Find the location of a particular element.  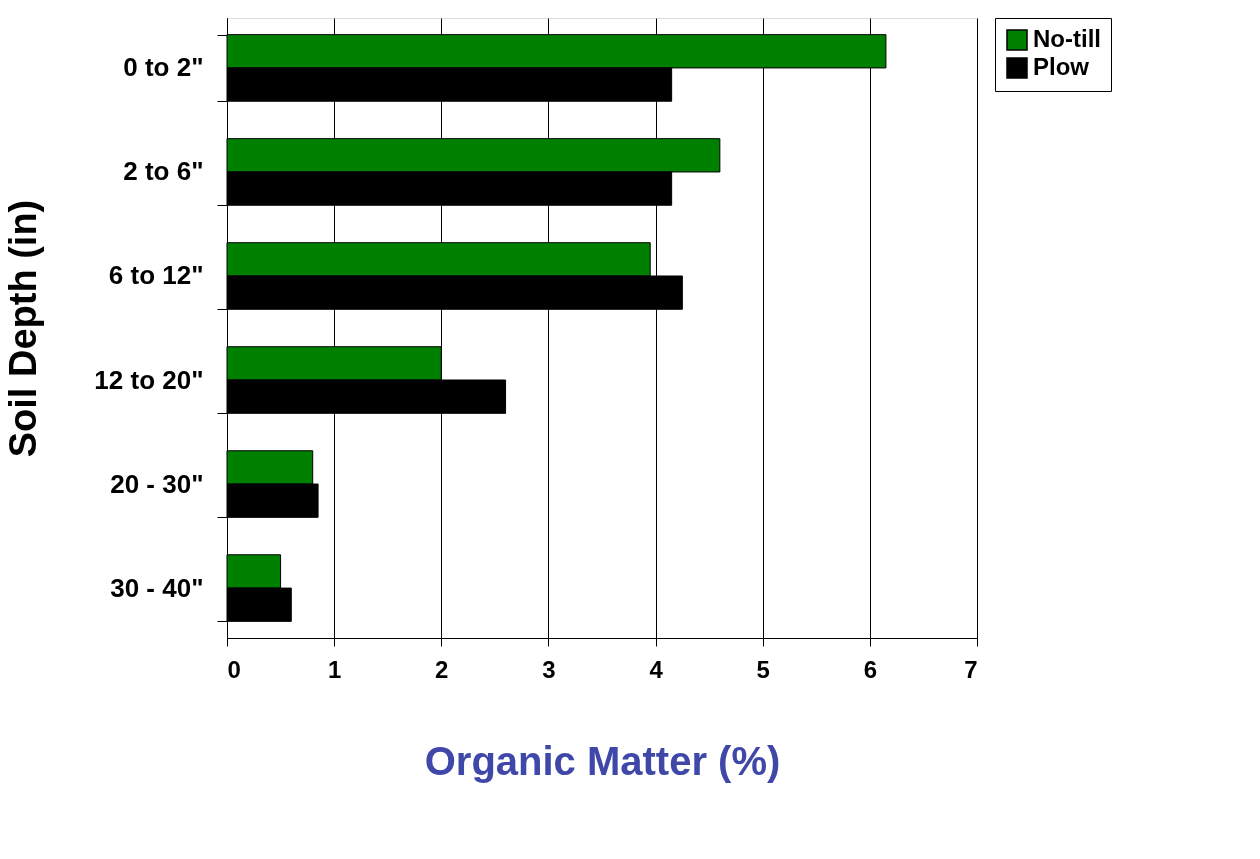

x-tick-label: 5 is located at coordinates (763, 669).